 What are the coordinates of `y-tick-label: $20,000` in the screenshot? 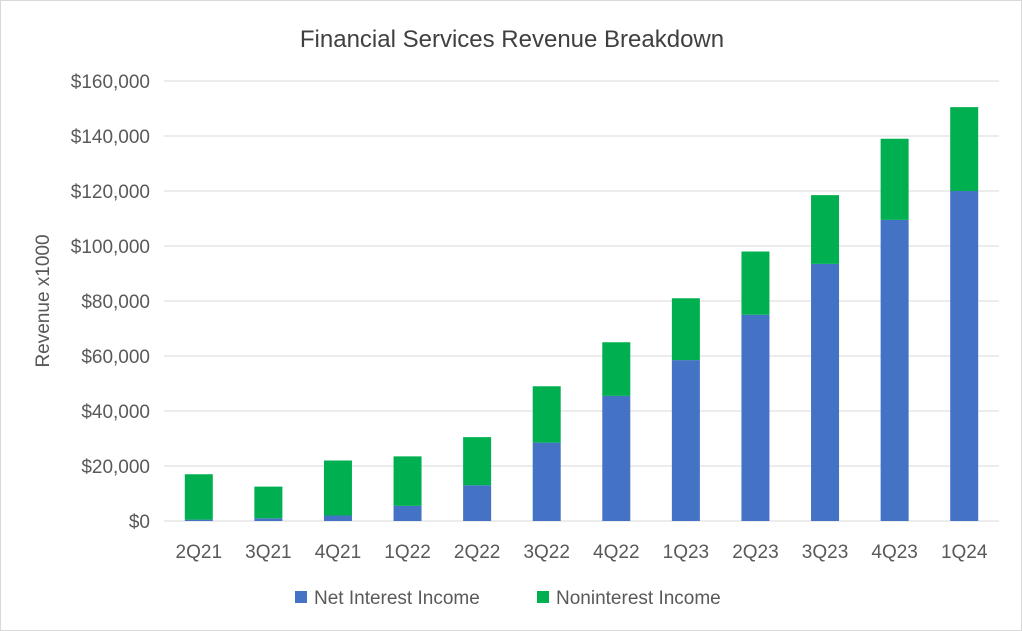 It's located at (115, 467).